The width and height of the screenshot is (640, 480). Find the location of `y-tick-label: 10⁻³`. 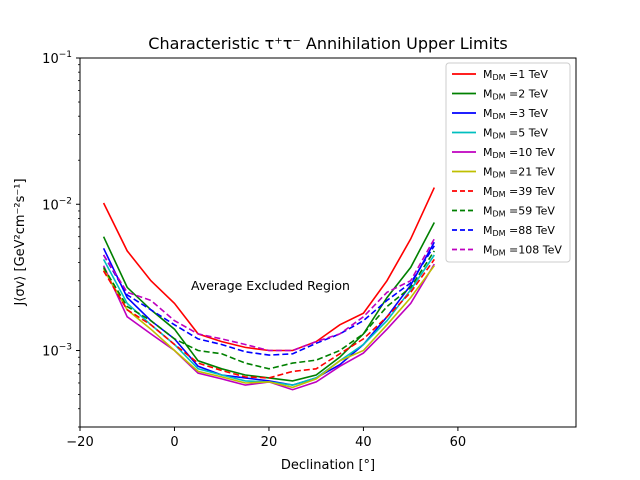

y-tick-label: 10⁻³ is located at coordinates (57, 351).